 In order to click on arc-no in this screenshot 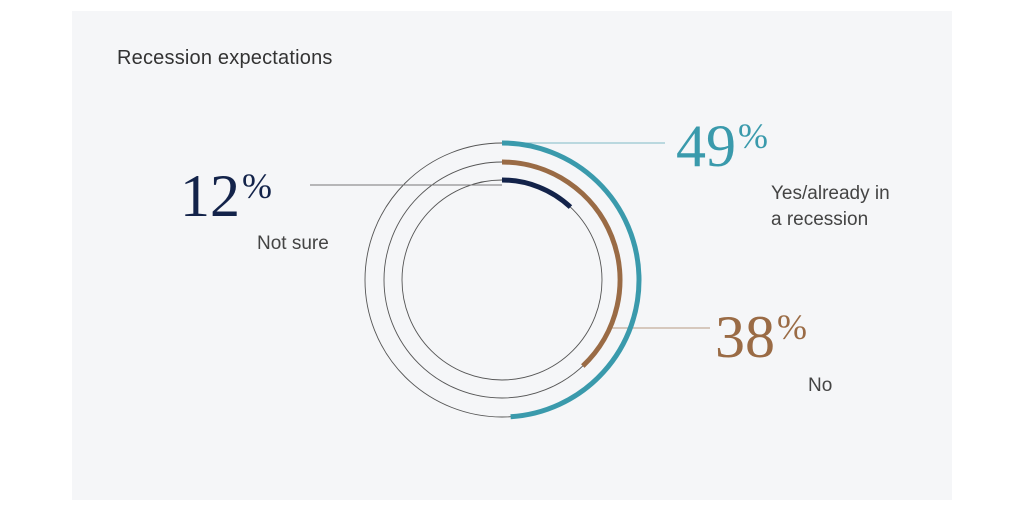, I will do `click(562, 263)`.